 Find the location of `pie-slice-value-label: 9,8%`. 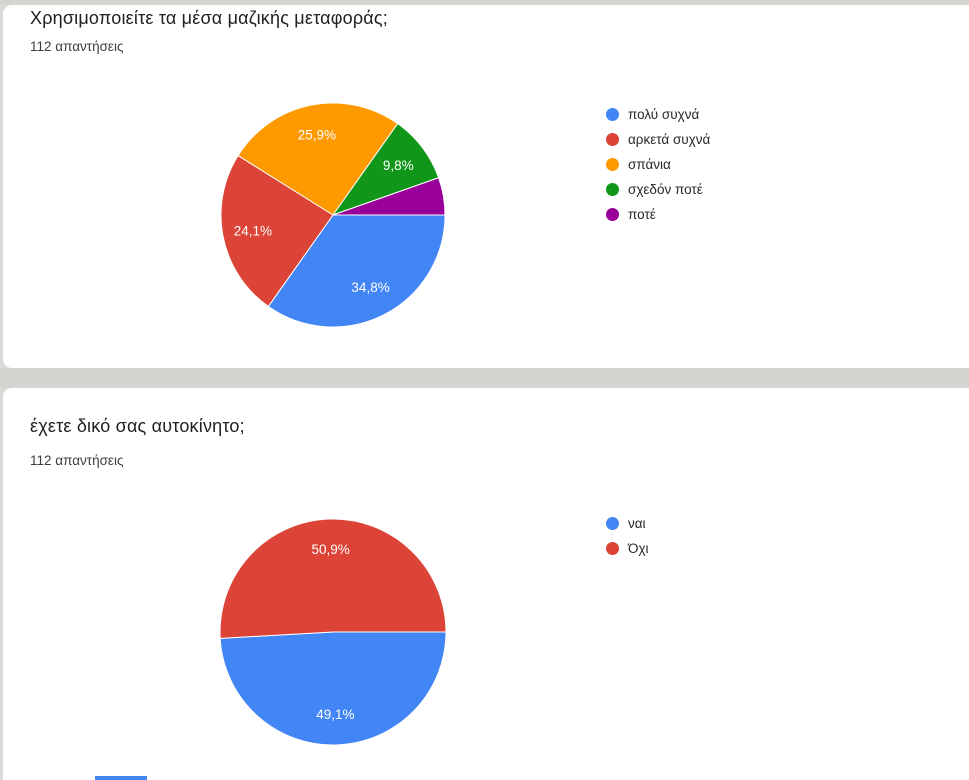

pie-slice-value-label: 9,8% is located at coordinates (398, 165).